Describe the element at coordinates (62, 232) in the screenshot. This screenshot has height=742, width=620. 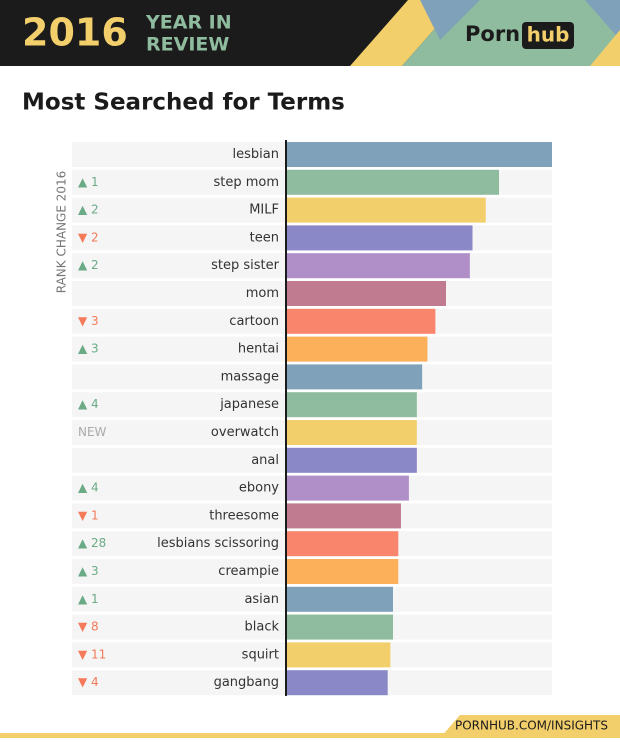
I see `rank-axis-label: RANK CHANGE 2016` at that location.